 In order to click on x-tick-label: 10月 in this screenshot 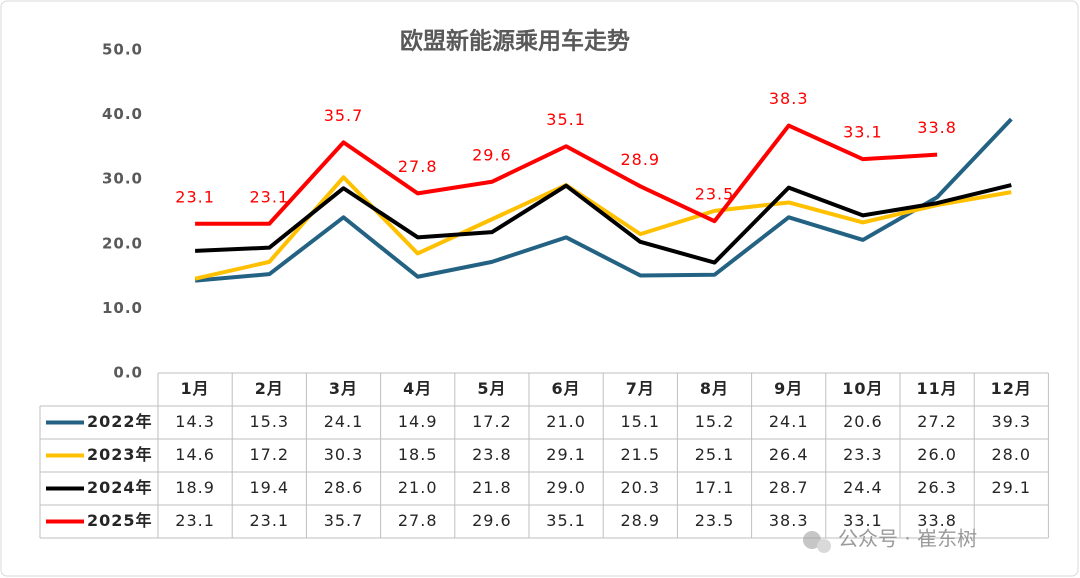, I will do `click(862, 388)`.